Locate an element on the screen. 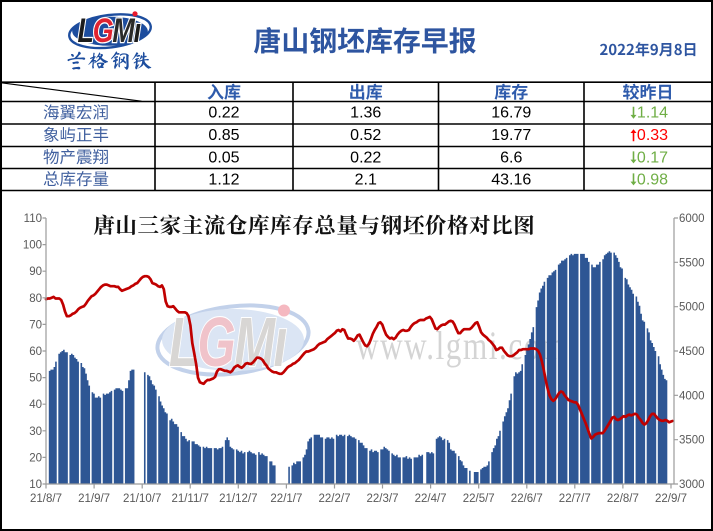  svg-text: 80 is located at coordinates (35, 299).